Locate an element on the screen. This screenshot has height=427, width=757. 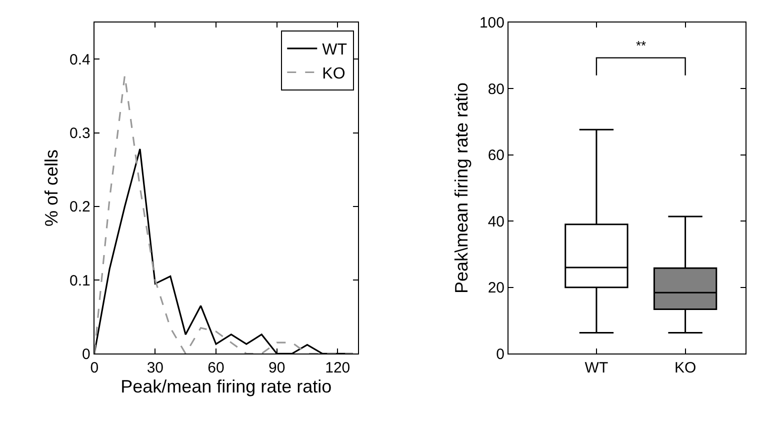
legend-label: WT is located at coordinates (335, 50).